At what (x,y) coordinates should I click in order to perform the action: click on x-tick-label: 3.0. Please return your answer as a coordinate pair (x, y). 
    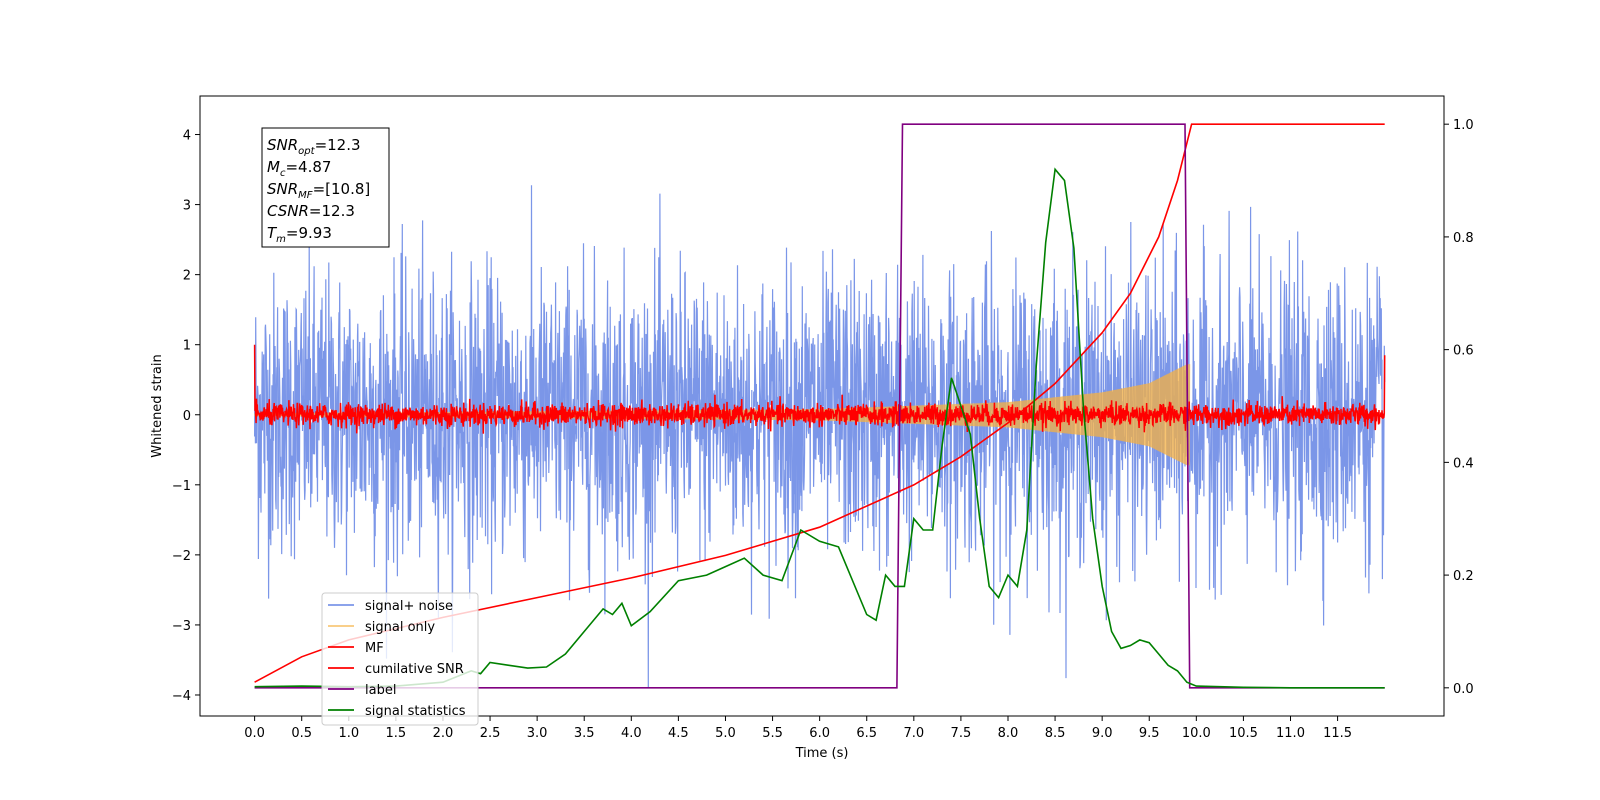
    Looking at the image, I should click on (537, 733).